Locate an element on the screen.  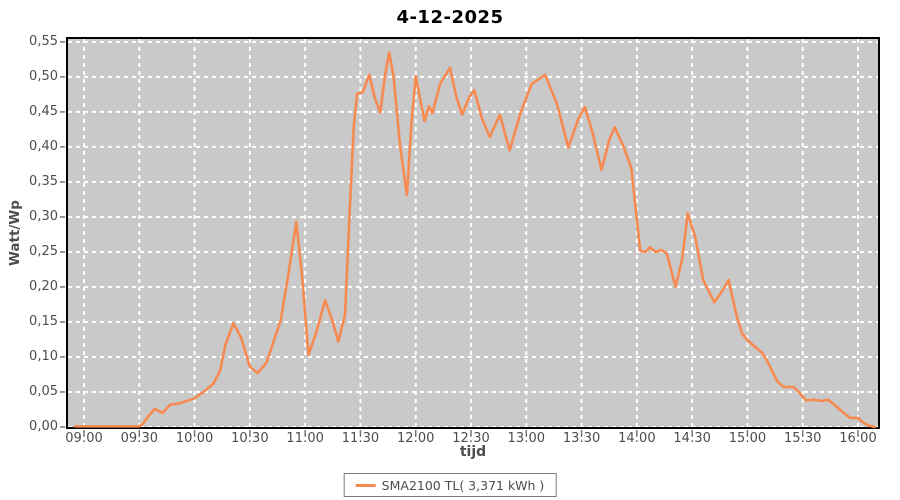
x-tick-label: 12:30 is located at coordinates (471, 438).